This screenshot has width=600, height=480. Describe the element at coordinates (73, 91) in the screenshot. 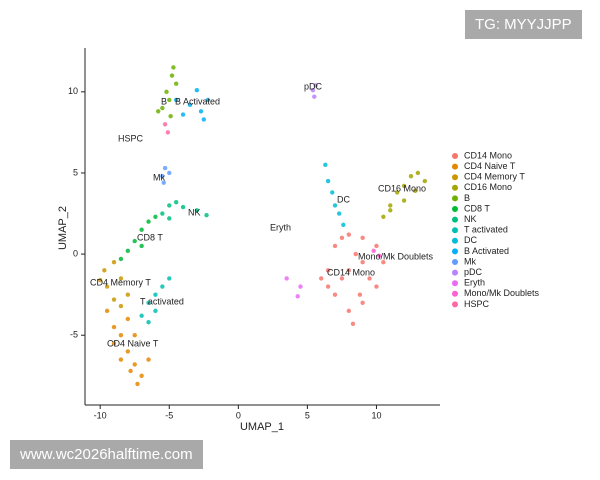

I see `y-tick-label: 10` at that location.